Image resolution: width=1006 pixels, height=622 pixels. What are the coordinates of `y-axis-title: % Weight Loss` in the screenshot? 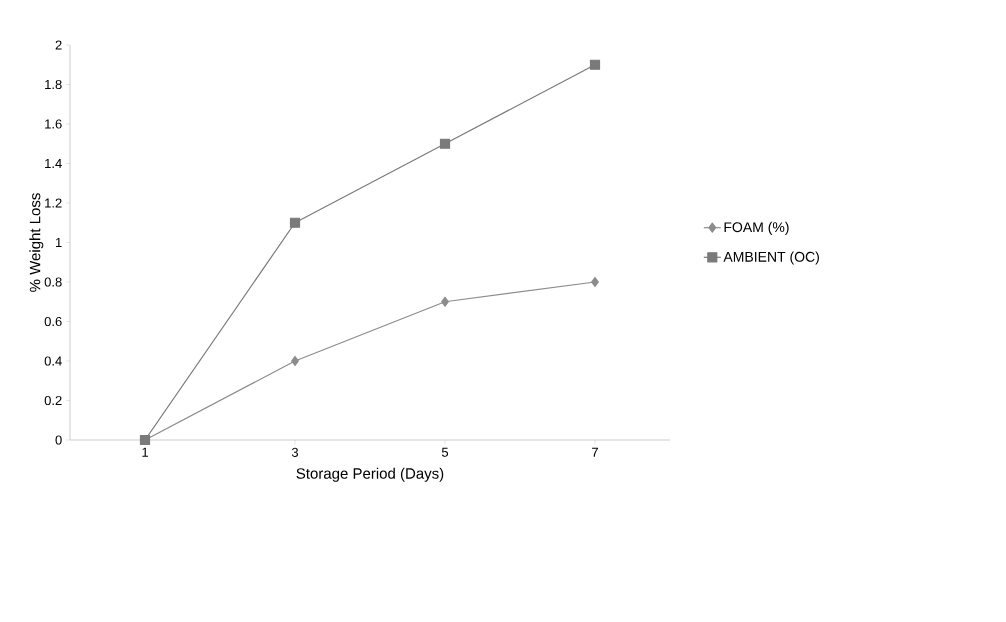 It's located at (36, 242).